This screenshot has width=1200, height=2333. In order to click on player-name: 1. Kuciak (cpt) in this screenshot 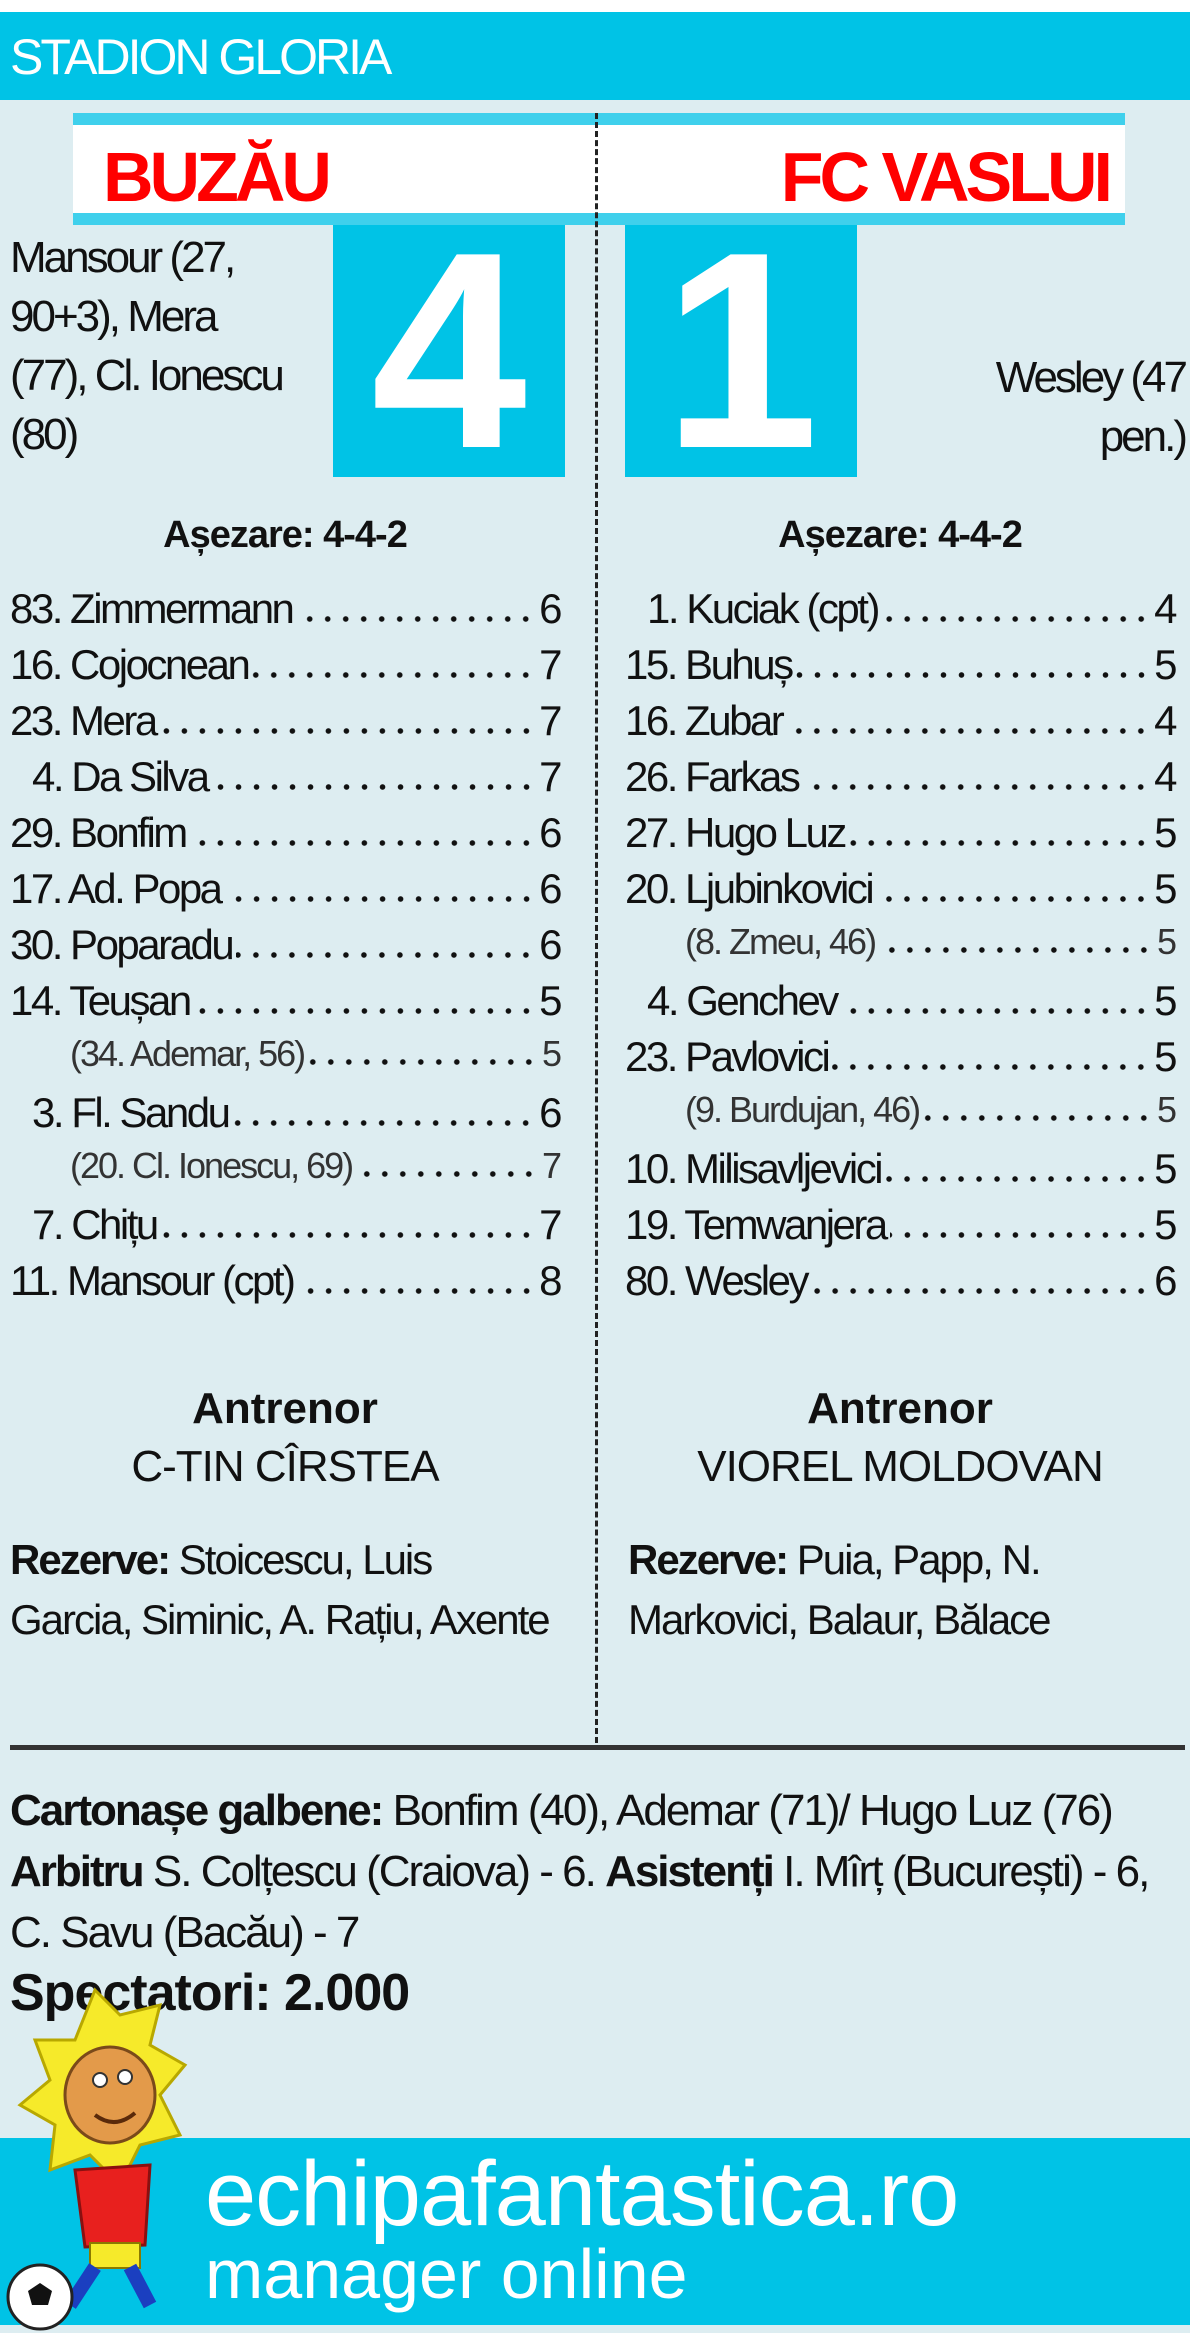, I will do `click(763, 608)`.